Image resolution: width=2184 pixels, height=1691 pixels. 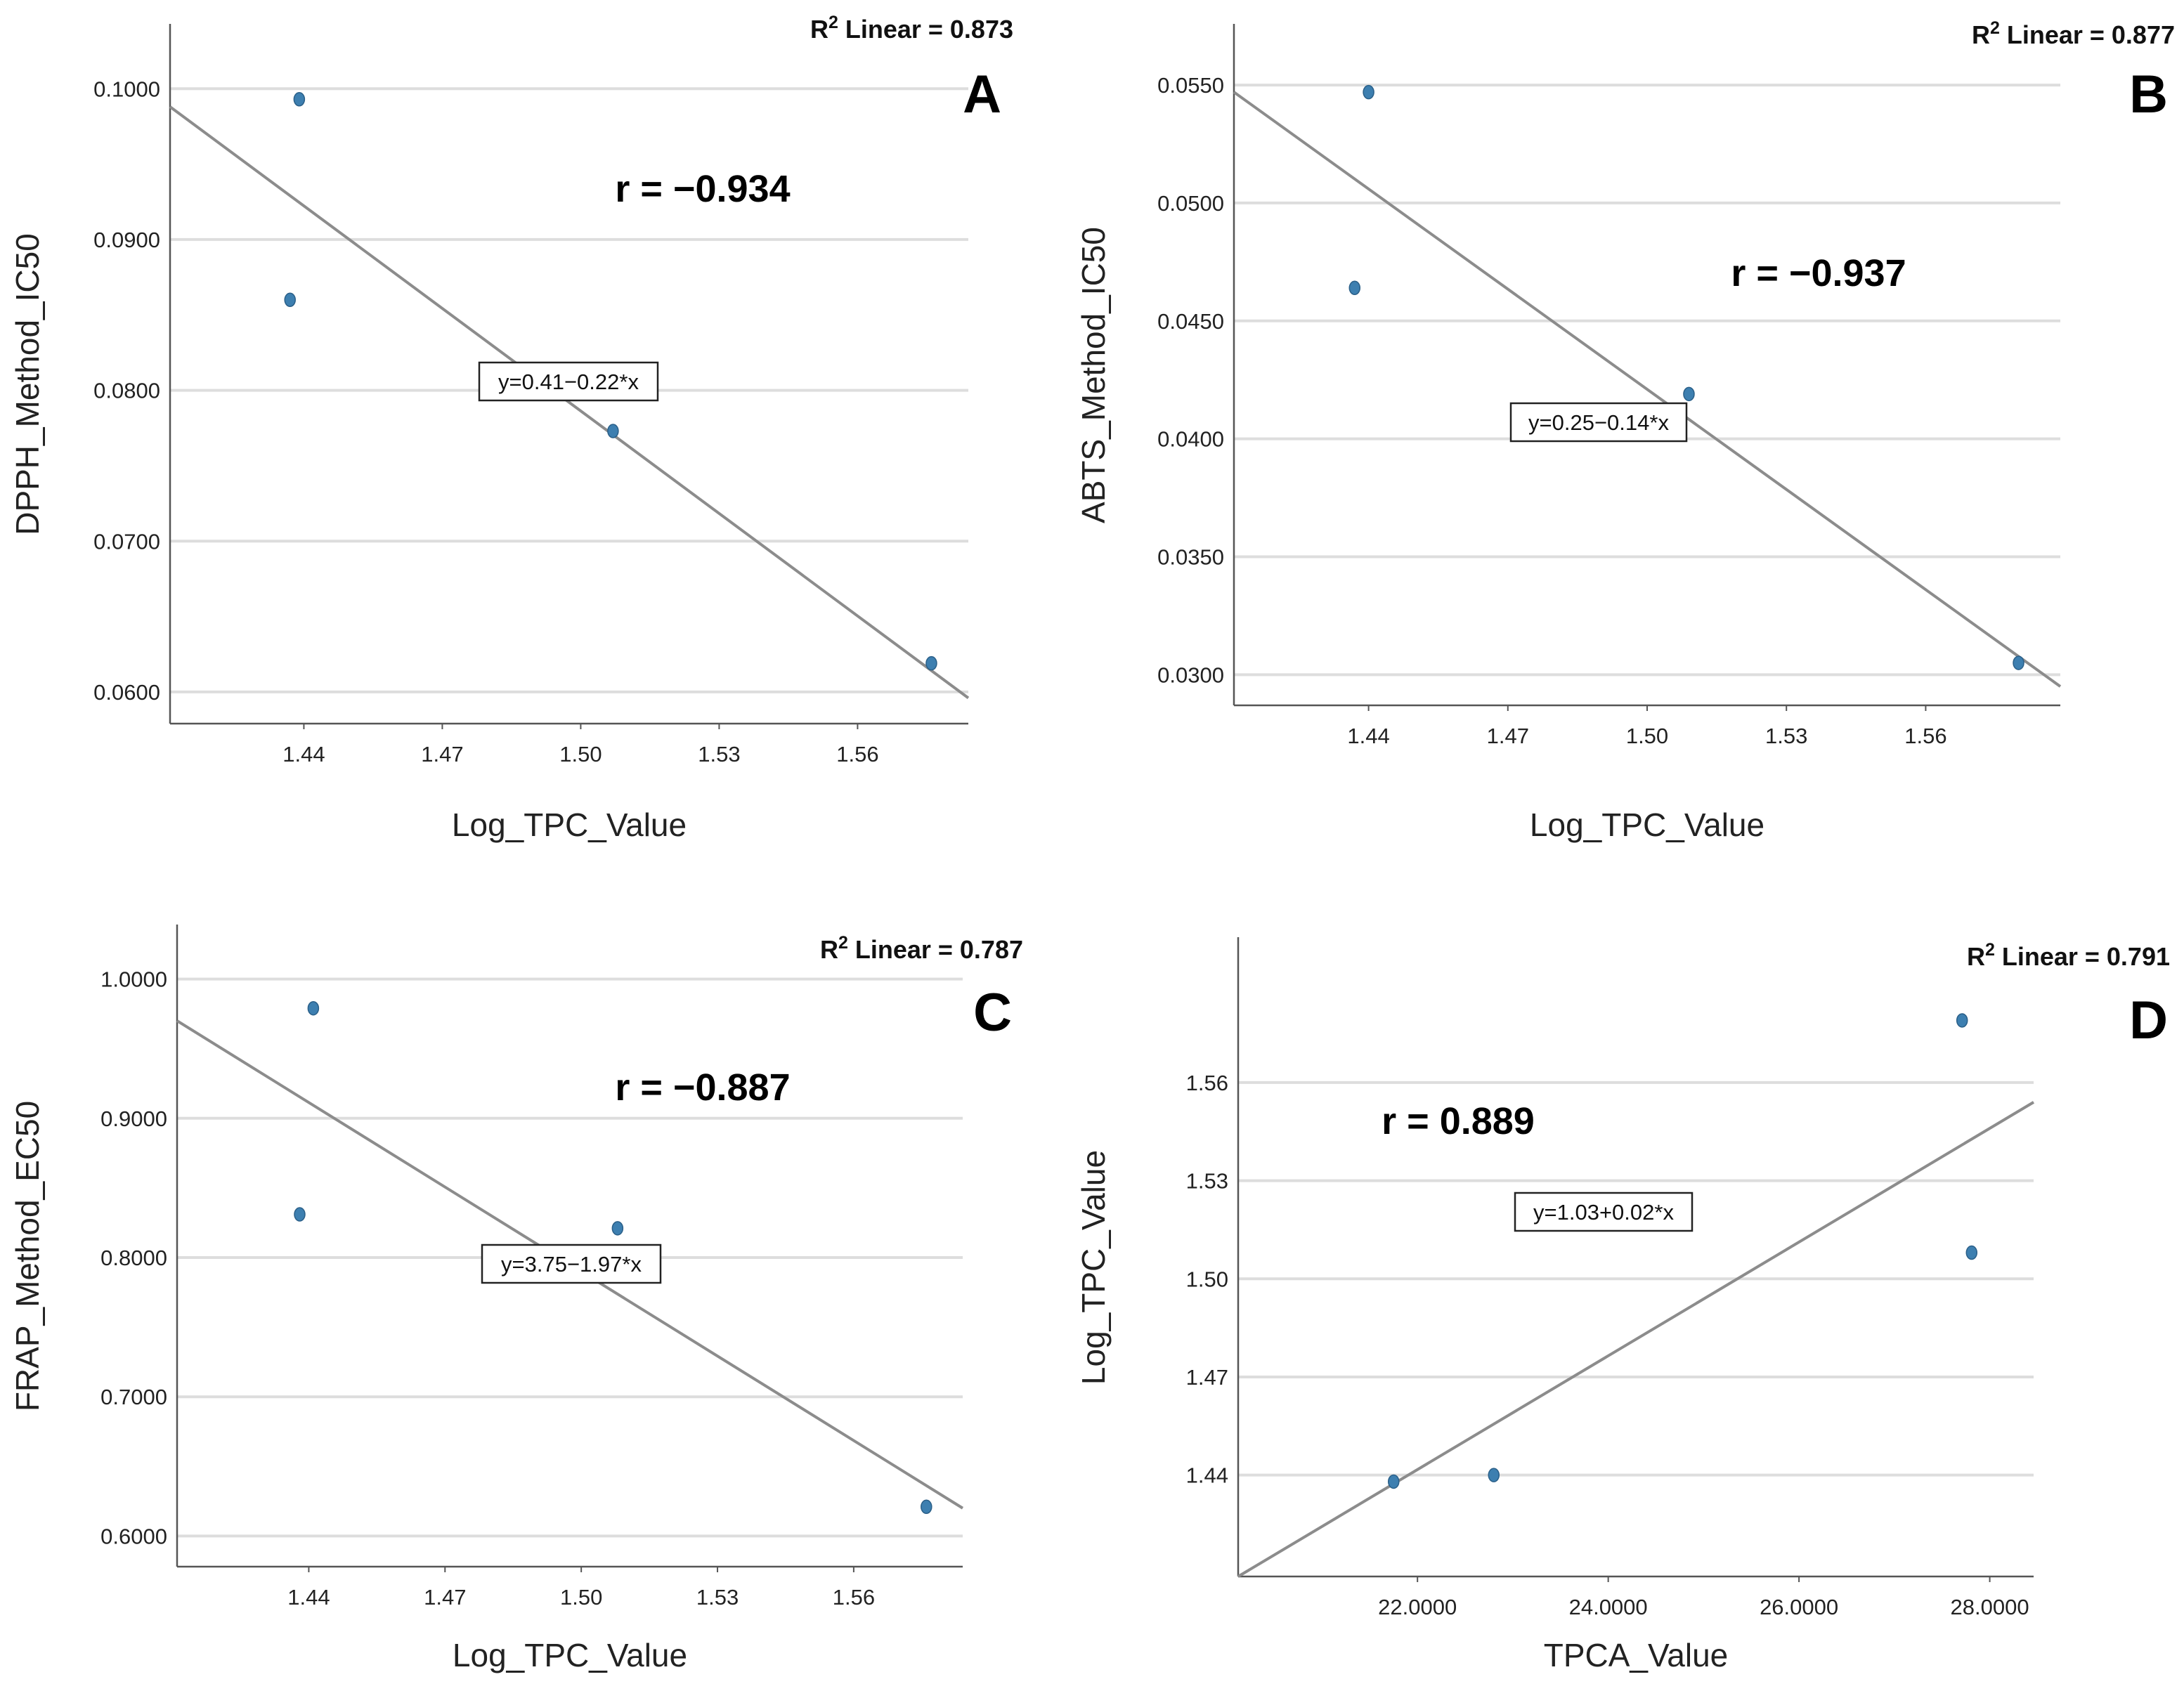 I want to click on y-tick-label-a: 0.0900, so click(x=127, y=240).